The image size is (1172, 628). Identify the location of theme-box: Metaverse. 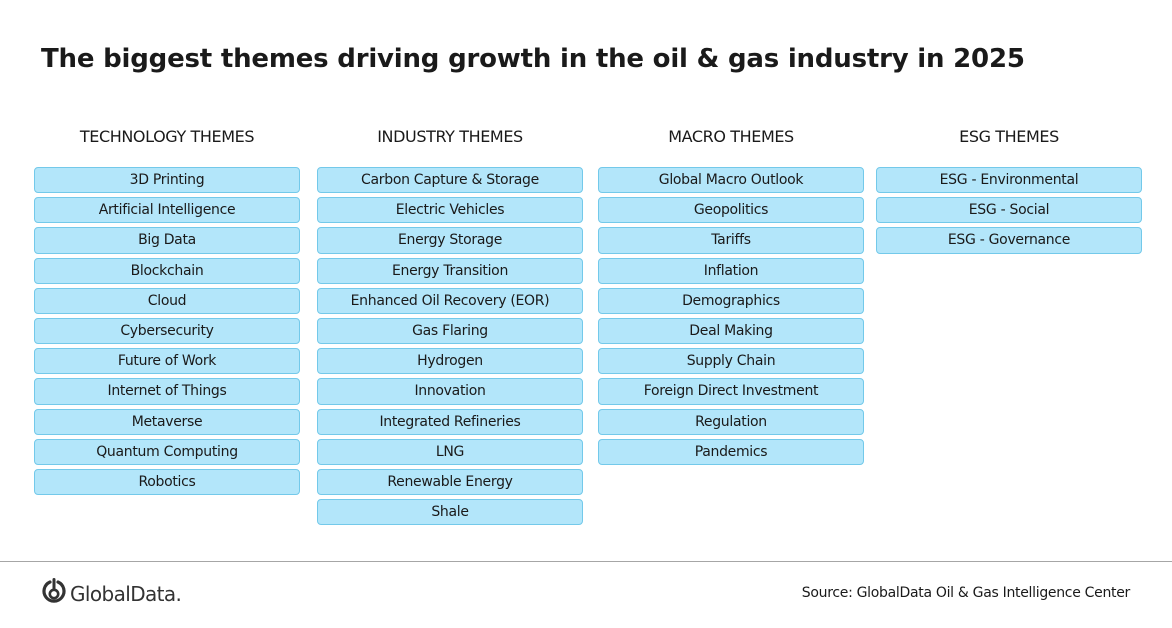
(167, 421).